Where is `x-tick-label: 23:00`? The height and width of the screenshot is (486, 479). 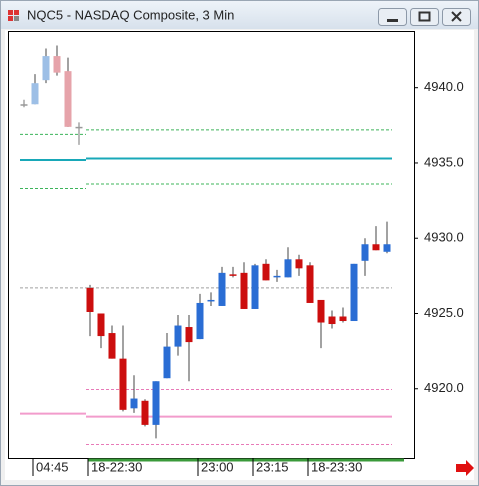 x-tick-label: 23:00 is located at coordinates (217, 466).